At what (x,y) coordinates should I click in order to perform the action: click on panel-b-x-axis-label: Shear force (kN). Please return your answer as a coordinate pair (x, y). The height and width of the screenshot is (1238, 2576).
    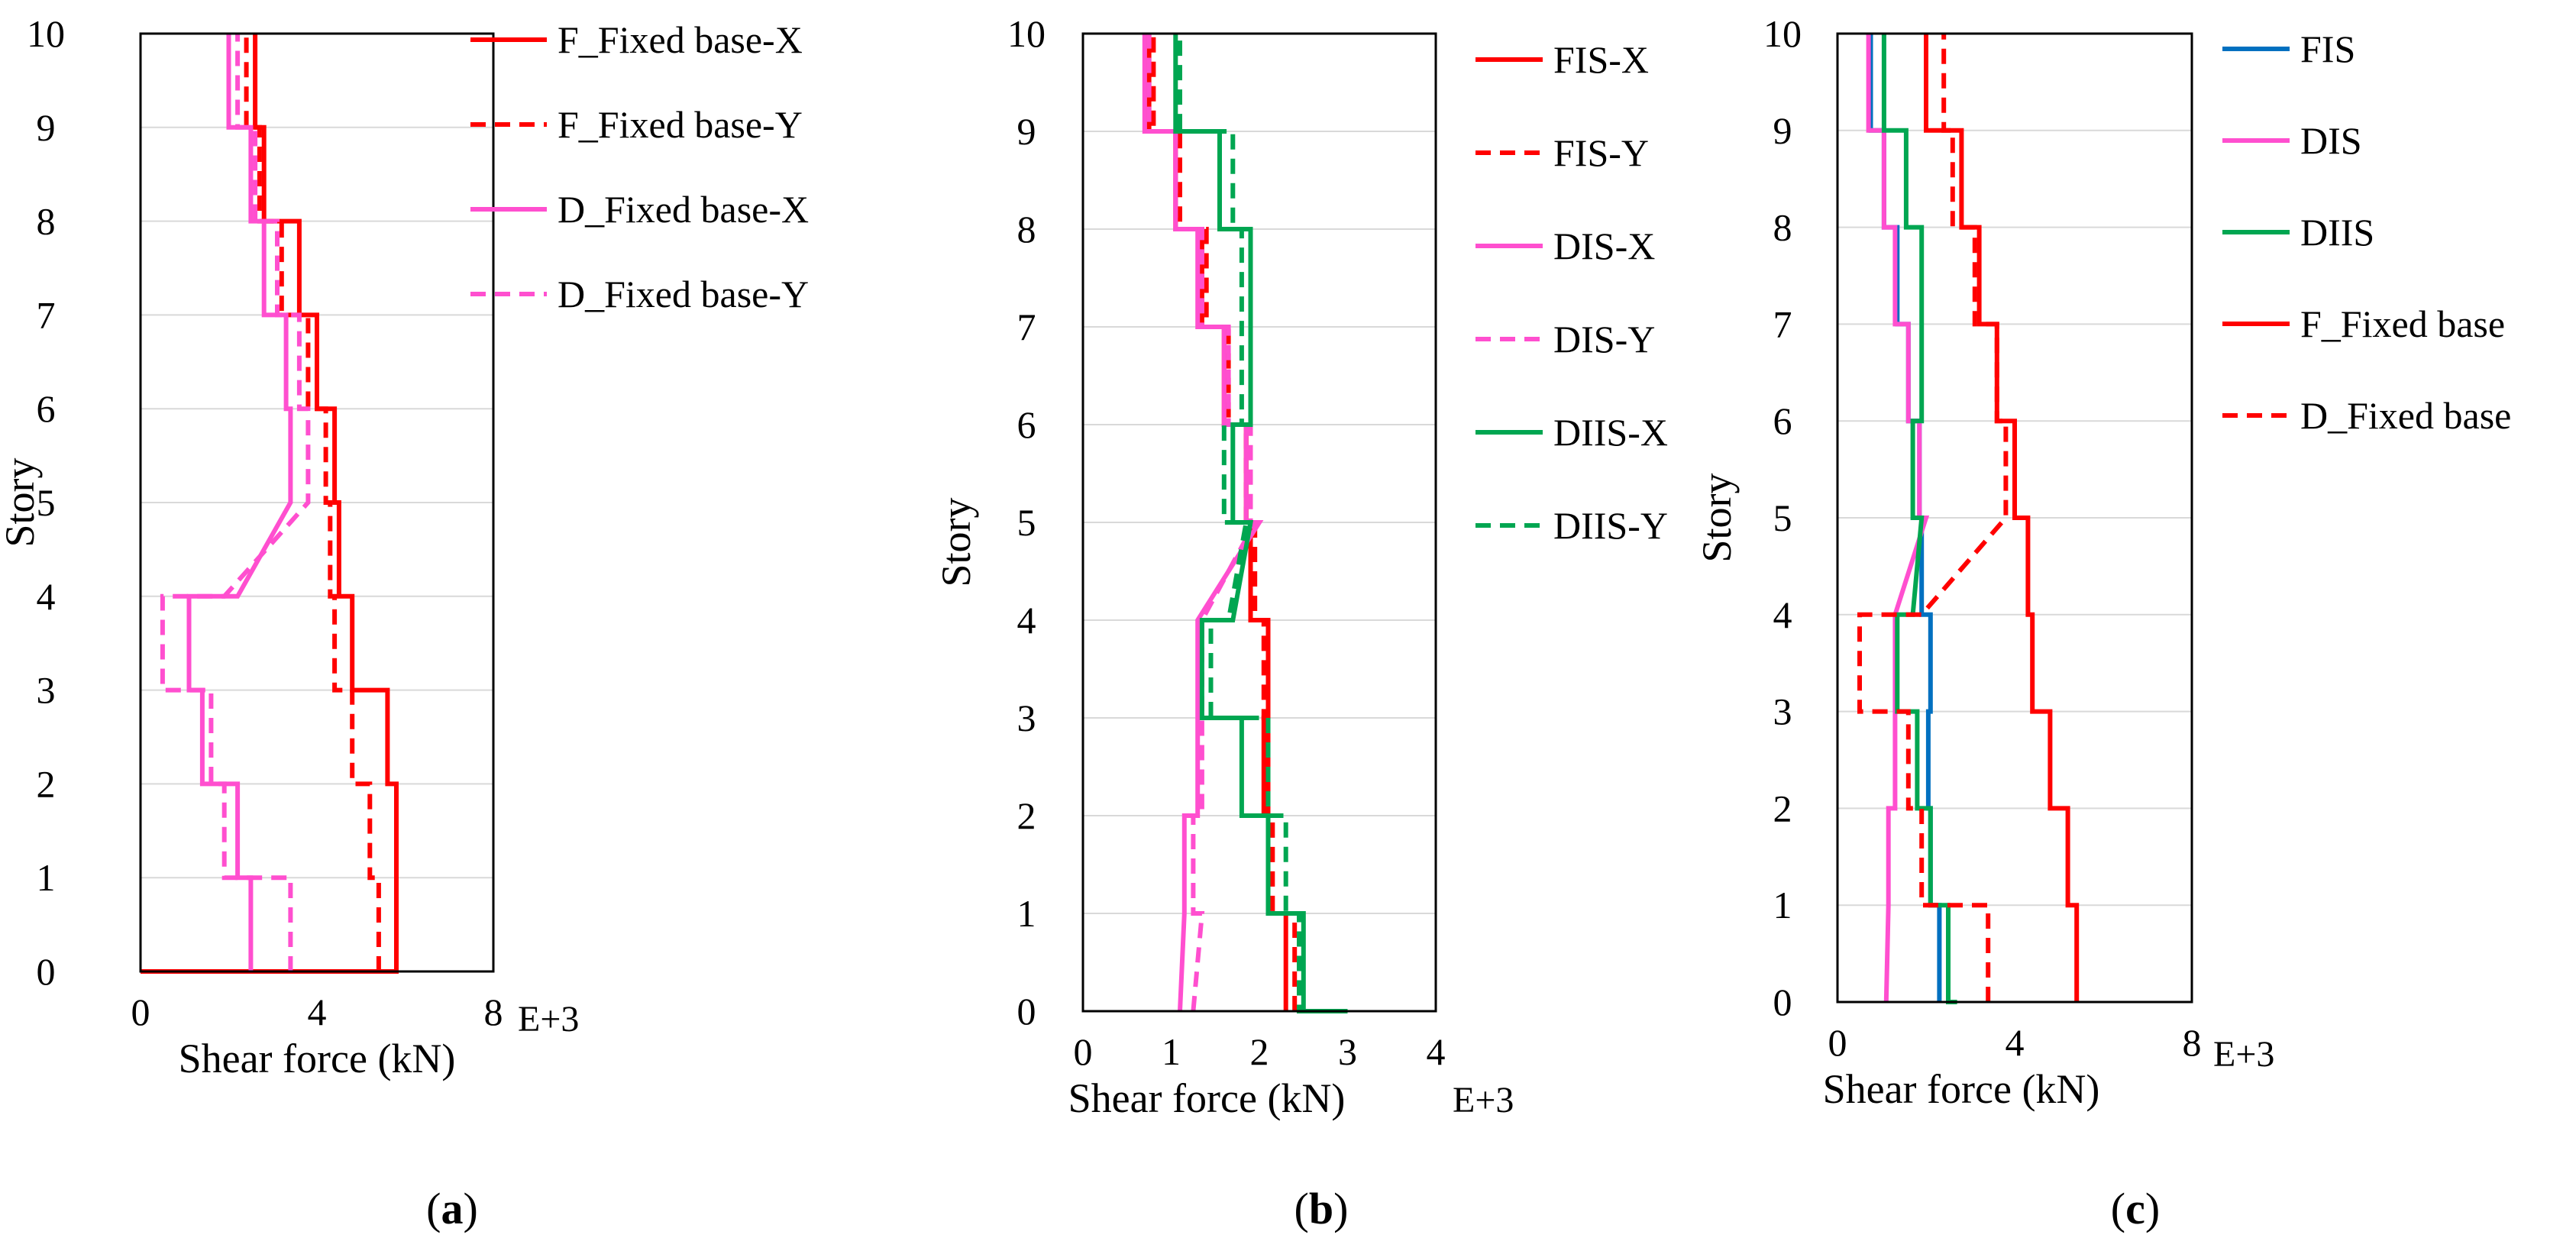
    Looking at the image, I should click on (1207, 1098).